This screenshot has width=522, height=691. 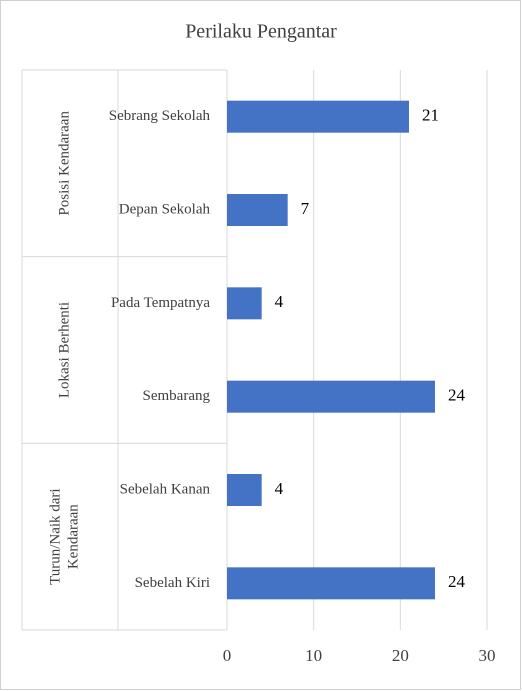 I want to click on y-tick-label: Depan Sekolah, so click(x=165, y=209).